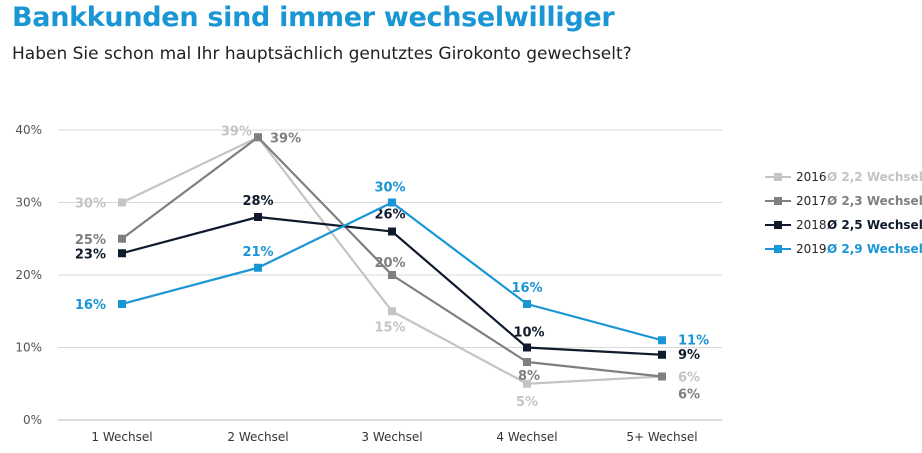 The image size is (922, 453). I want to click on y-tick-label: 0%, so click(32, 420).